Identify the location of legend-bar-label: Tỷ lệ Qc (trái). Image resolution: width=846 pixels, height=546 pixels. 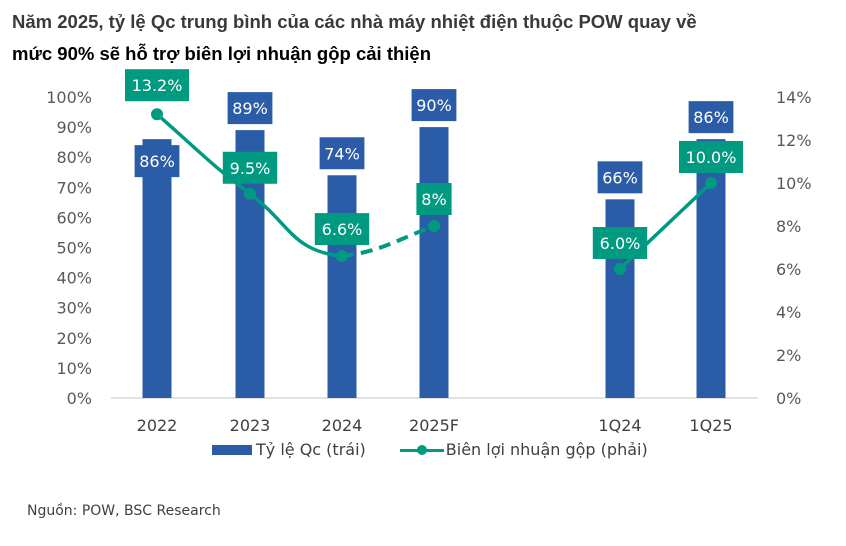
(311, 449).